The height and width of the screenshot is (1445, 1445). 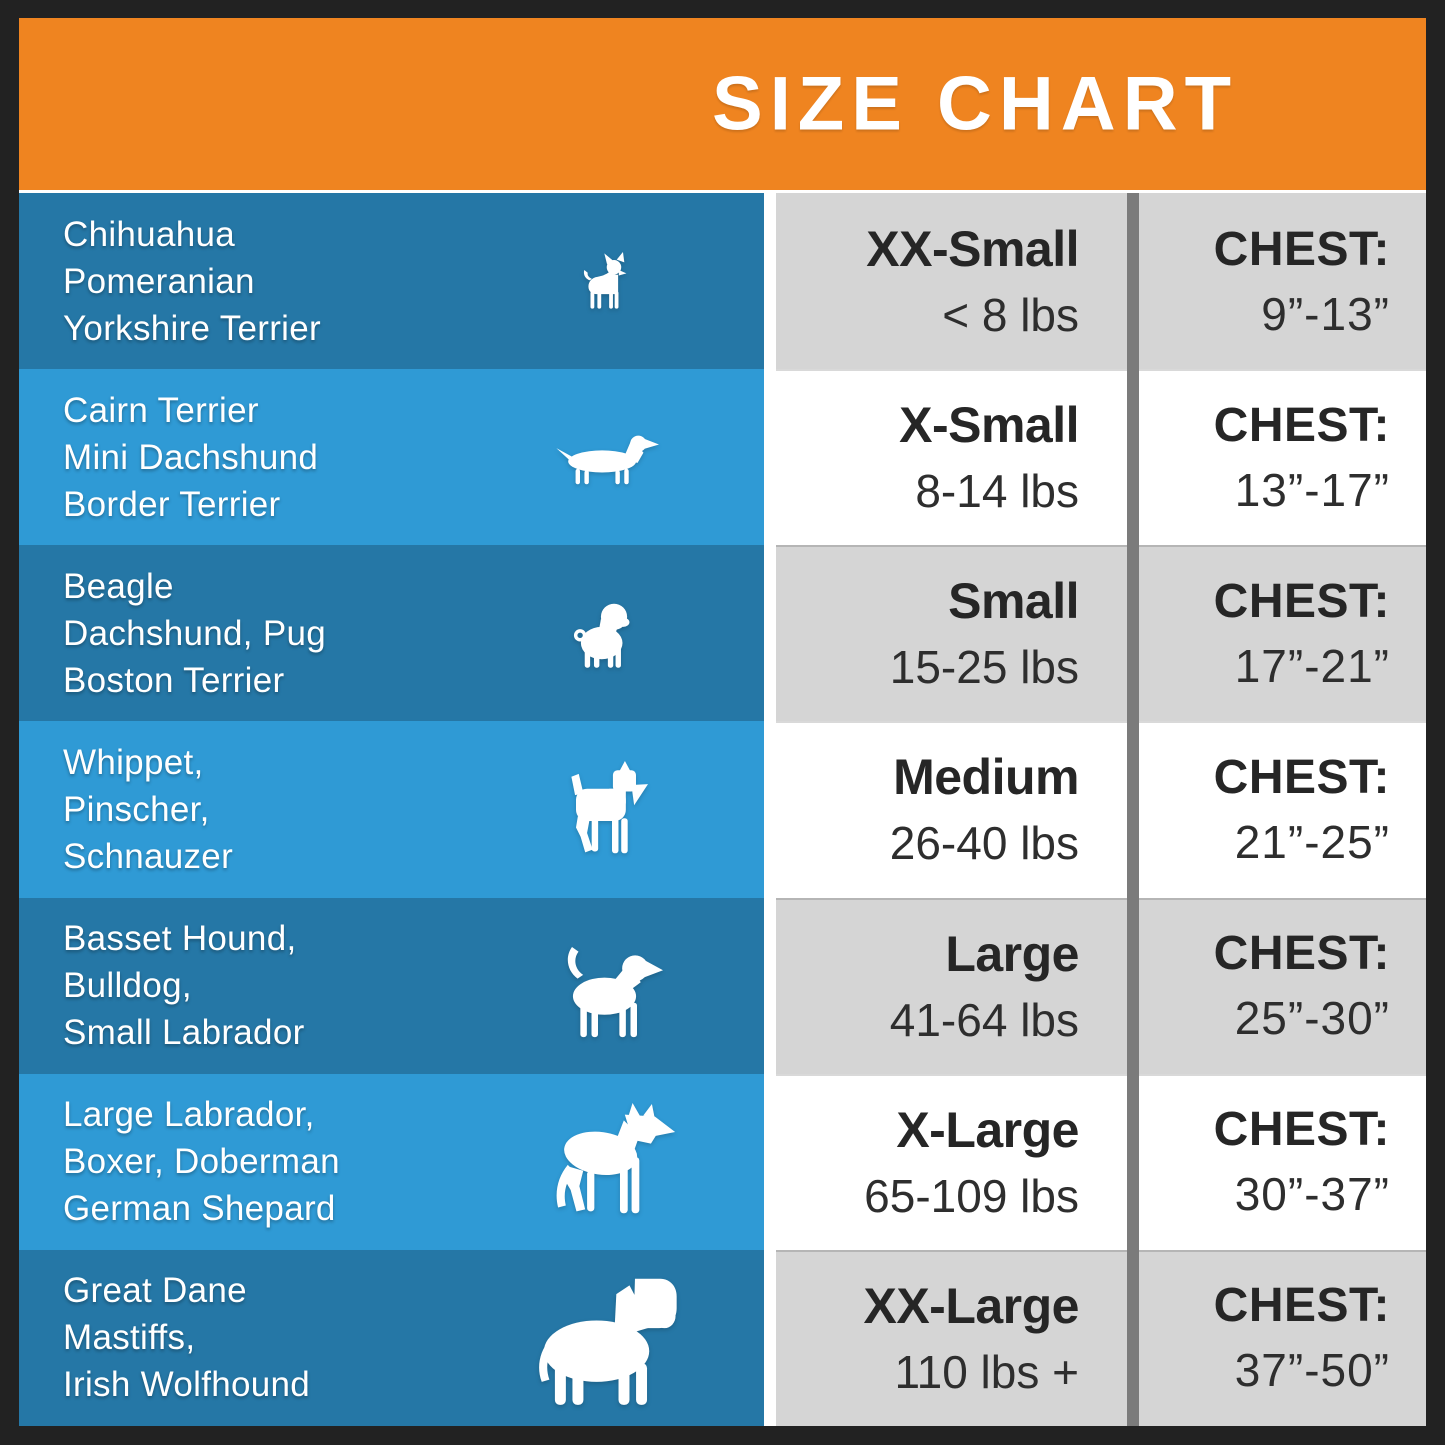 I want to click on breed-line: Mini Dachshund, so click(x=191, y=457).